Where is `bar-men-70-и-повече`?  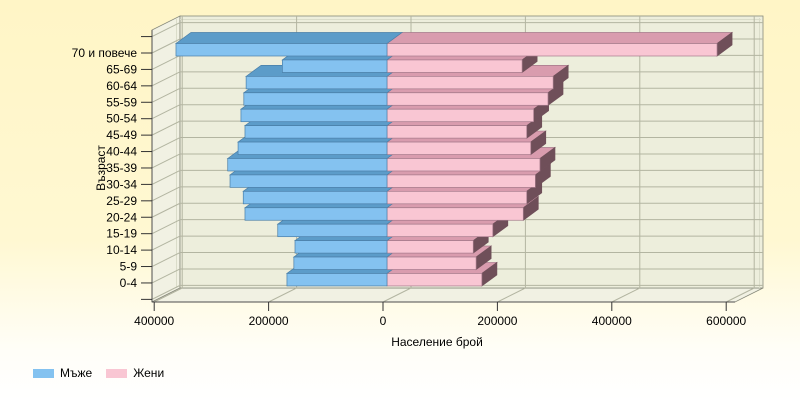 bar-men-70-и-повече is located at coordinates (281, 50).